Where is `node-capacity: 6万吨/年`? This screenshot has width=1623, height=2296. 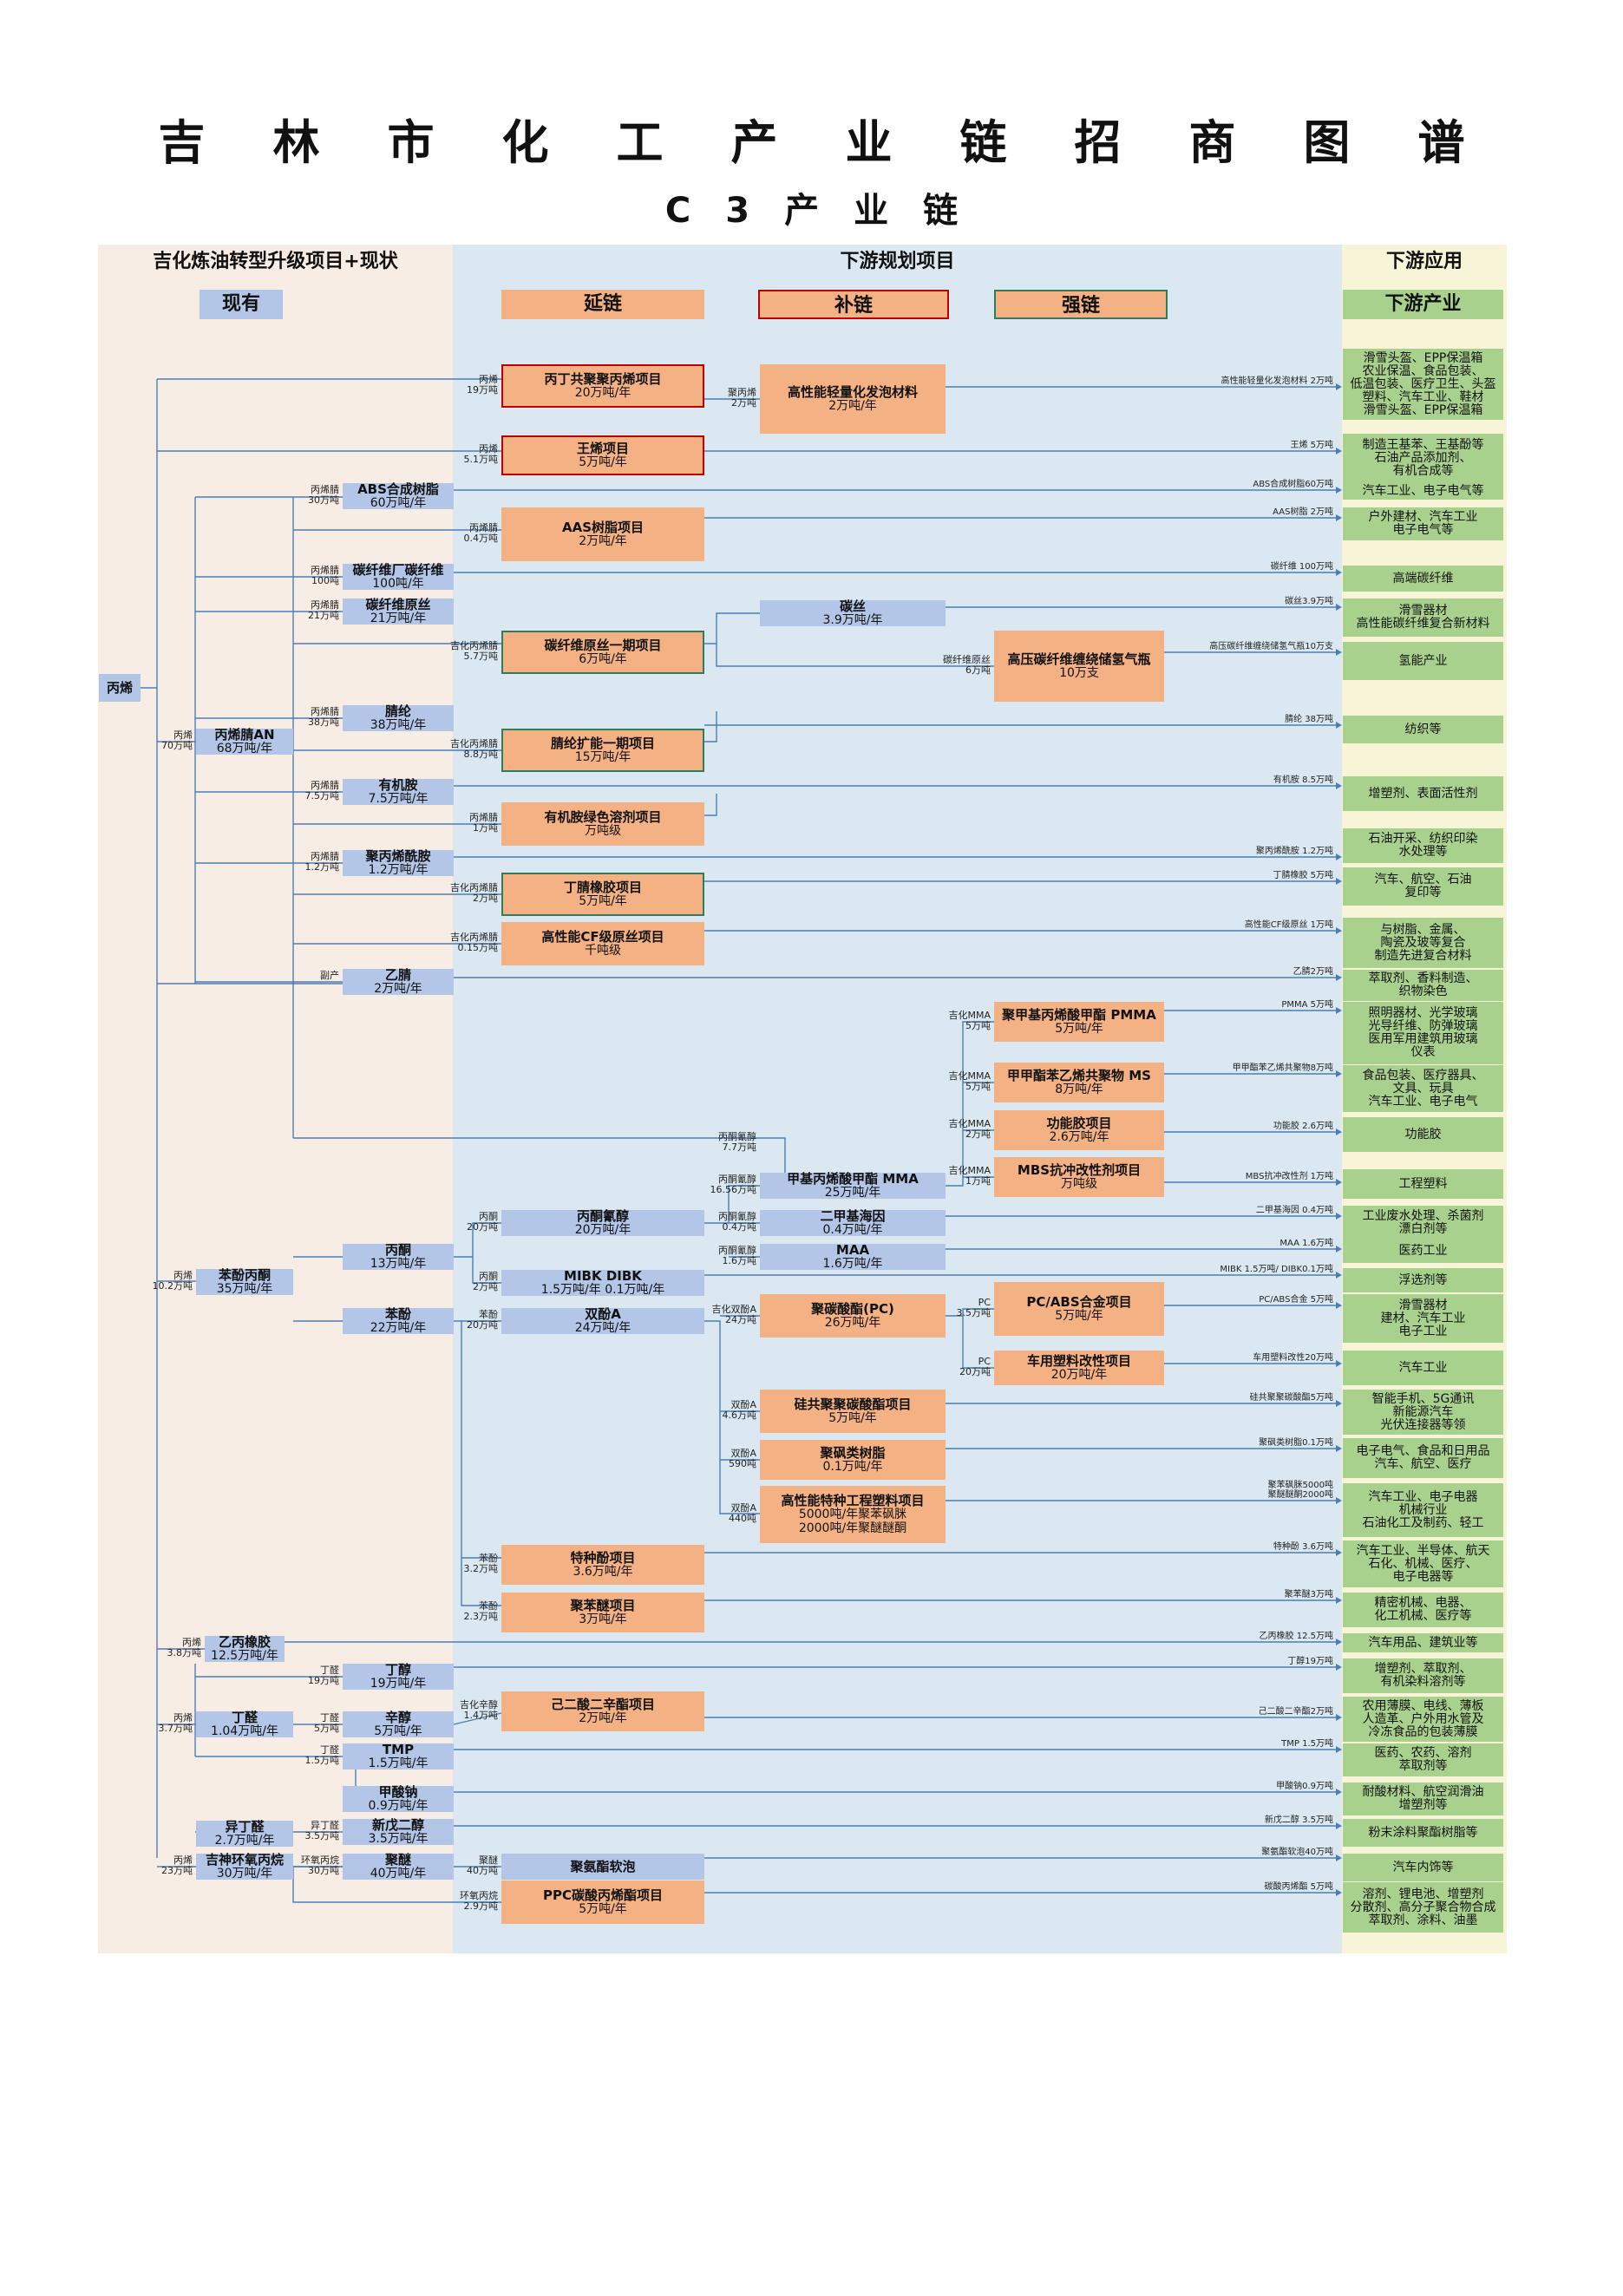 node-capacity: 6万吨/年 is located at coordinates (603, 659).